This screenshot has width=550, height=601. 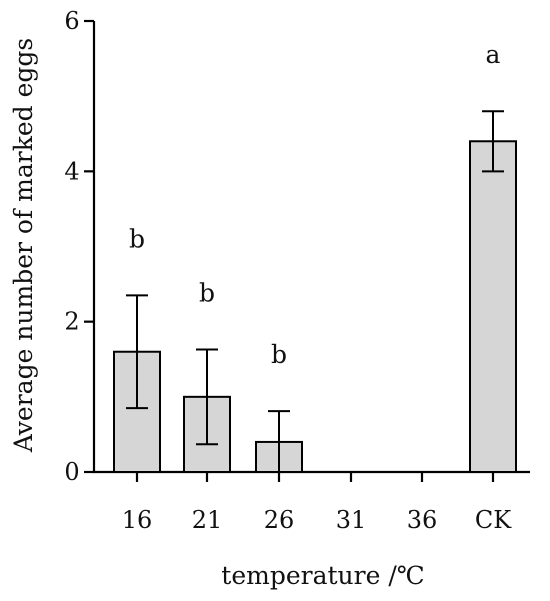 I want to click on x-tick-label: 21, so click(x=207, y=520).